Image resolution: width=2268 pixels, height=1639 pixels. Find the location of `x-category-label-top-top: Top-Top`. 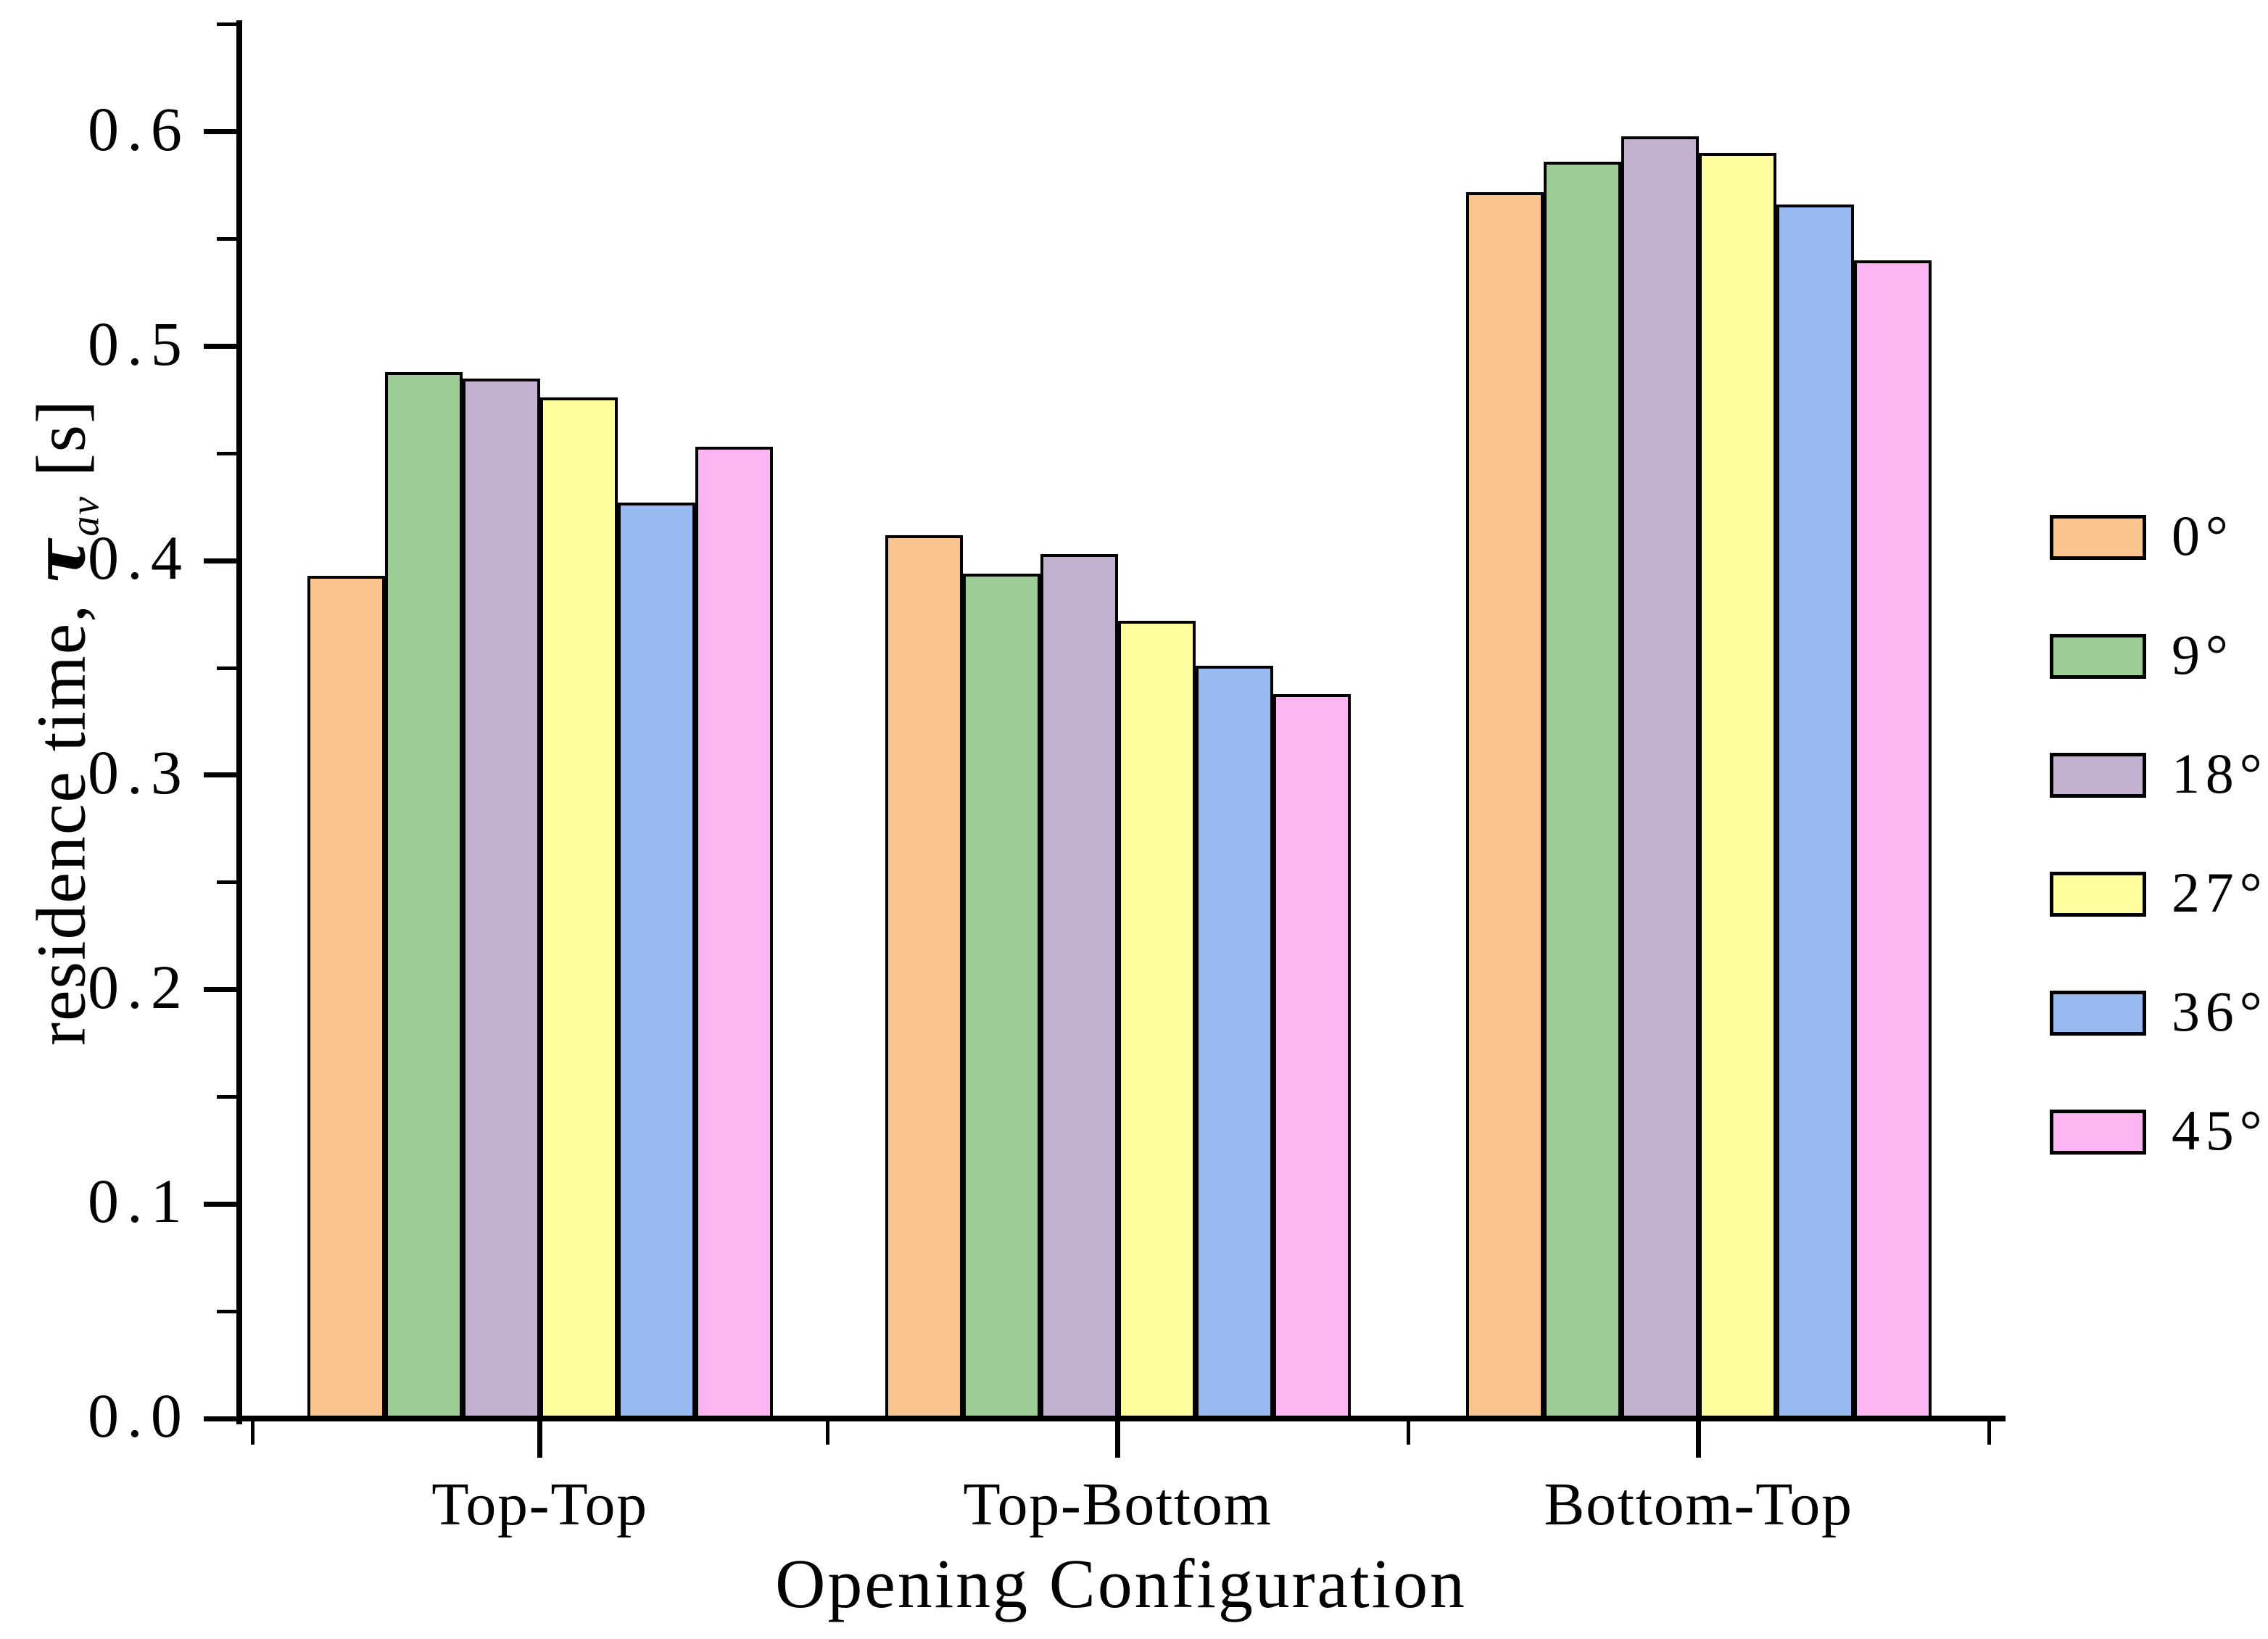

x-category-label-top-top: Top-Top is located at coordinates (539, 1505).